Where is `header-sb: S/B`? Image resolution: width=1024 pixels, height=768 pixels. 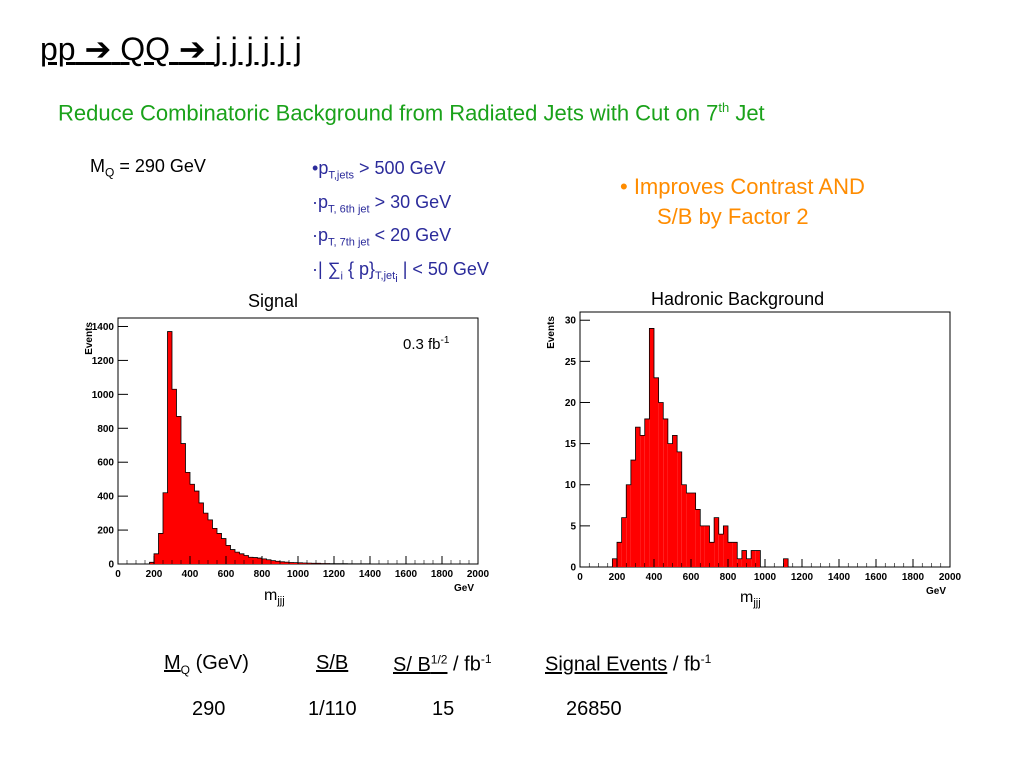
header-sb: S/B is located at coordinates (332, 663).